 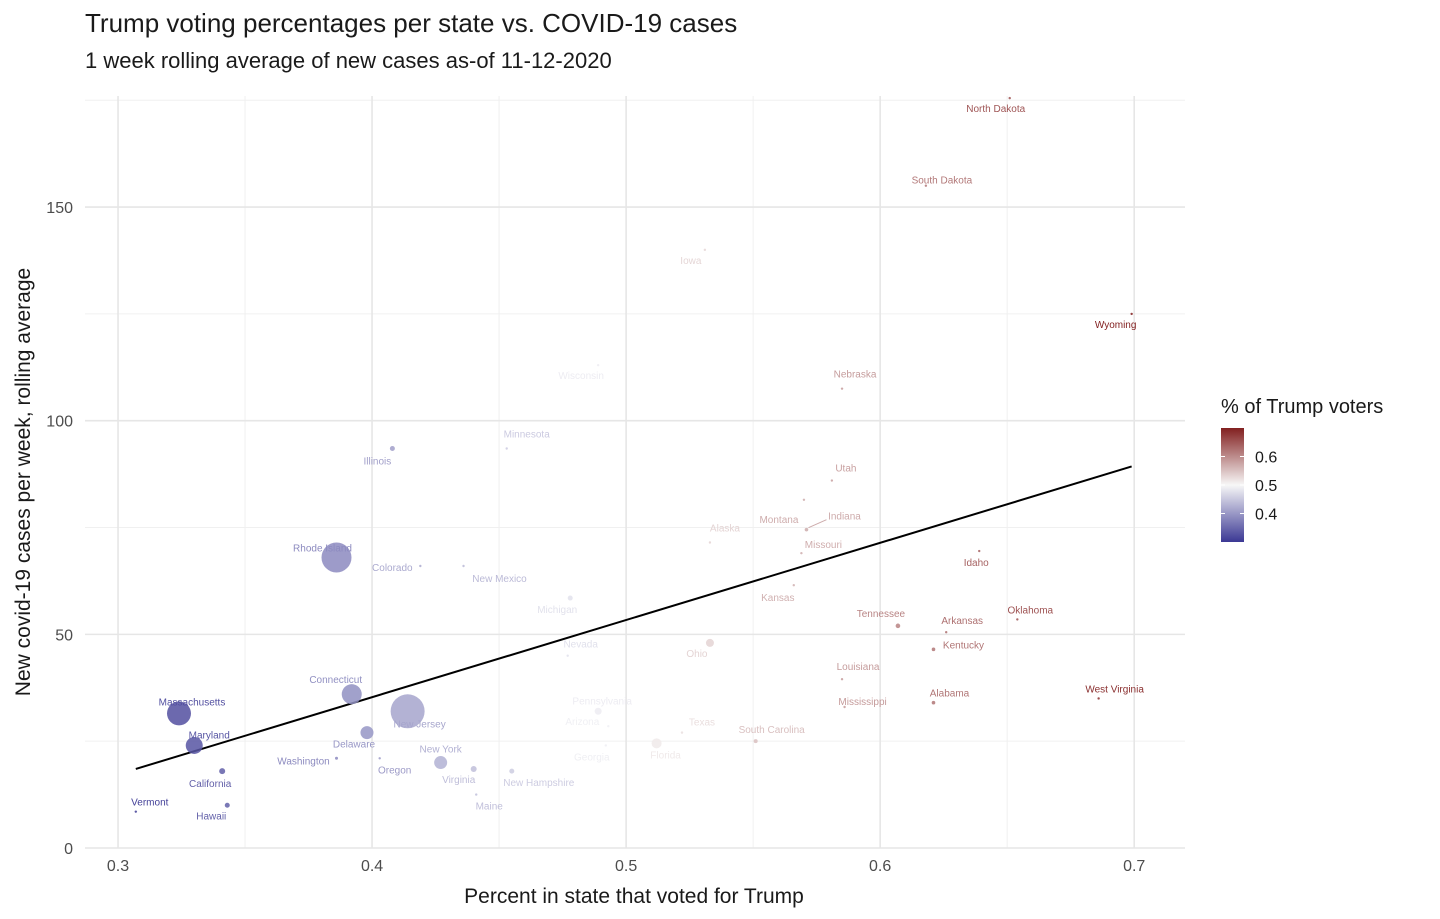 What do you see at coordinates (68, 849) in the screenshot?
I see `y-tick-label: 0` at bounding box center [68, 849].